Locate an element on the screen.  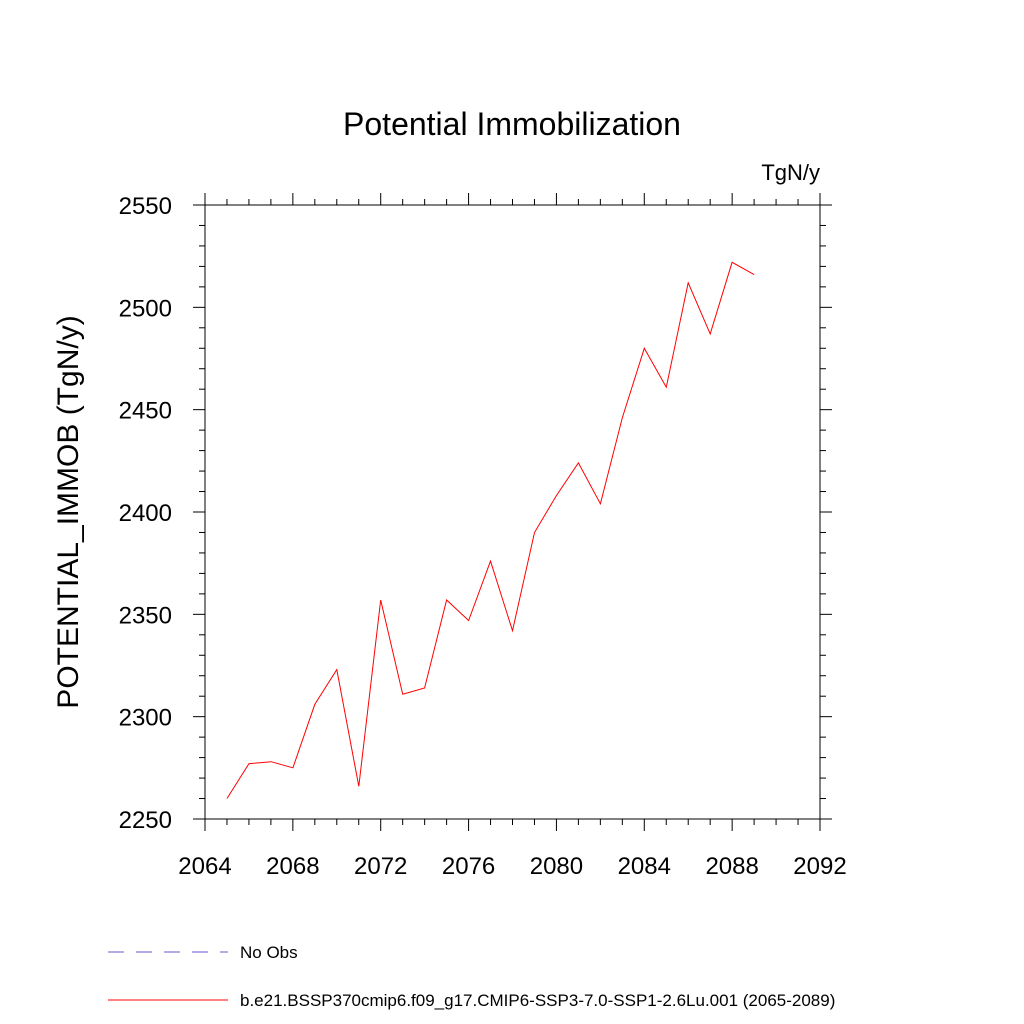
y-tick-label: 2400 is located at coordinates (145, 513).